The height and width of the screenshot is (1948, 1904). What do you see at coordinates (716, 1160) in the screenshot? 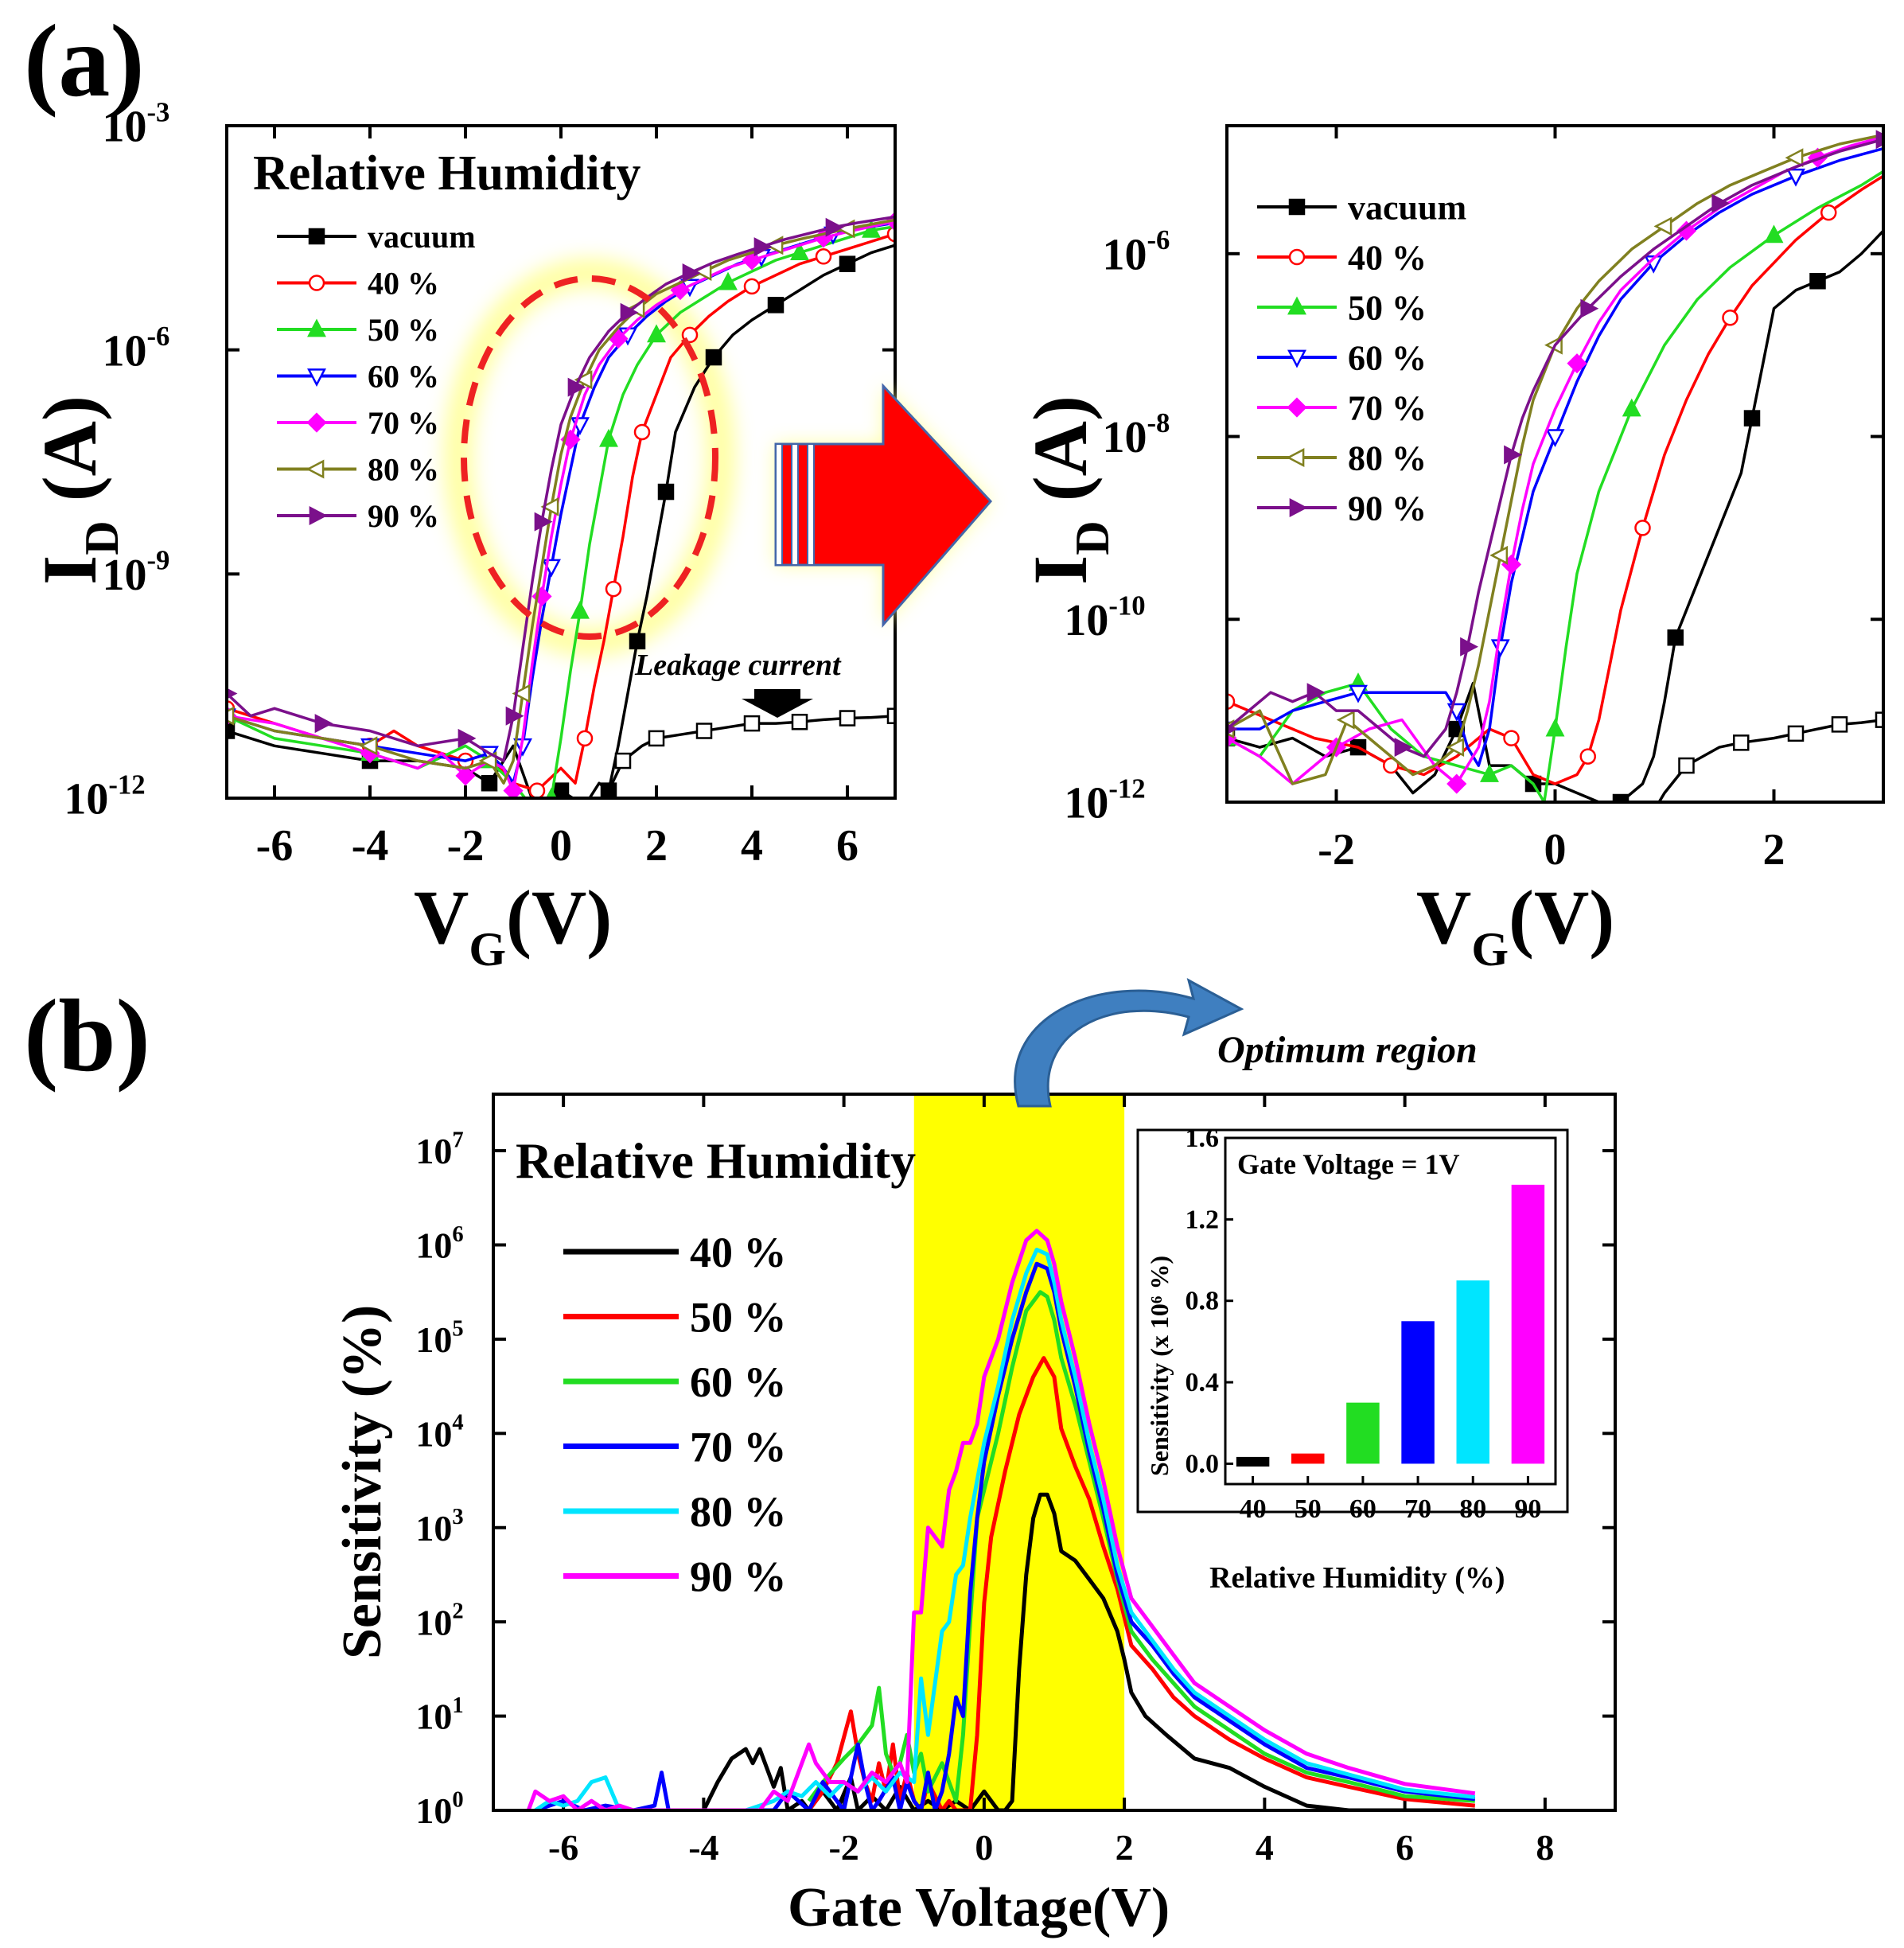
I see `legend-title-b: Relative Humidity` at bounding box center [716, 1160].